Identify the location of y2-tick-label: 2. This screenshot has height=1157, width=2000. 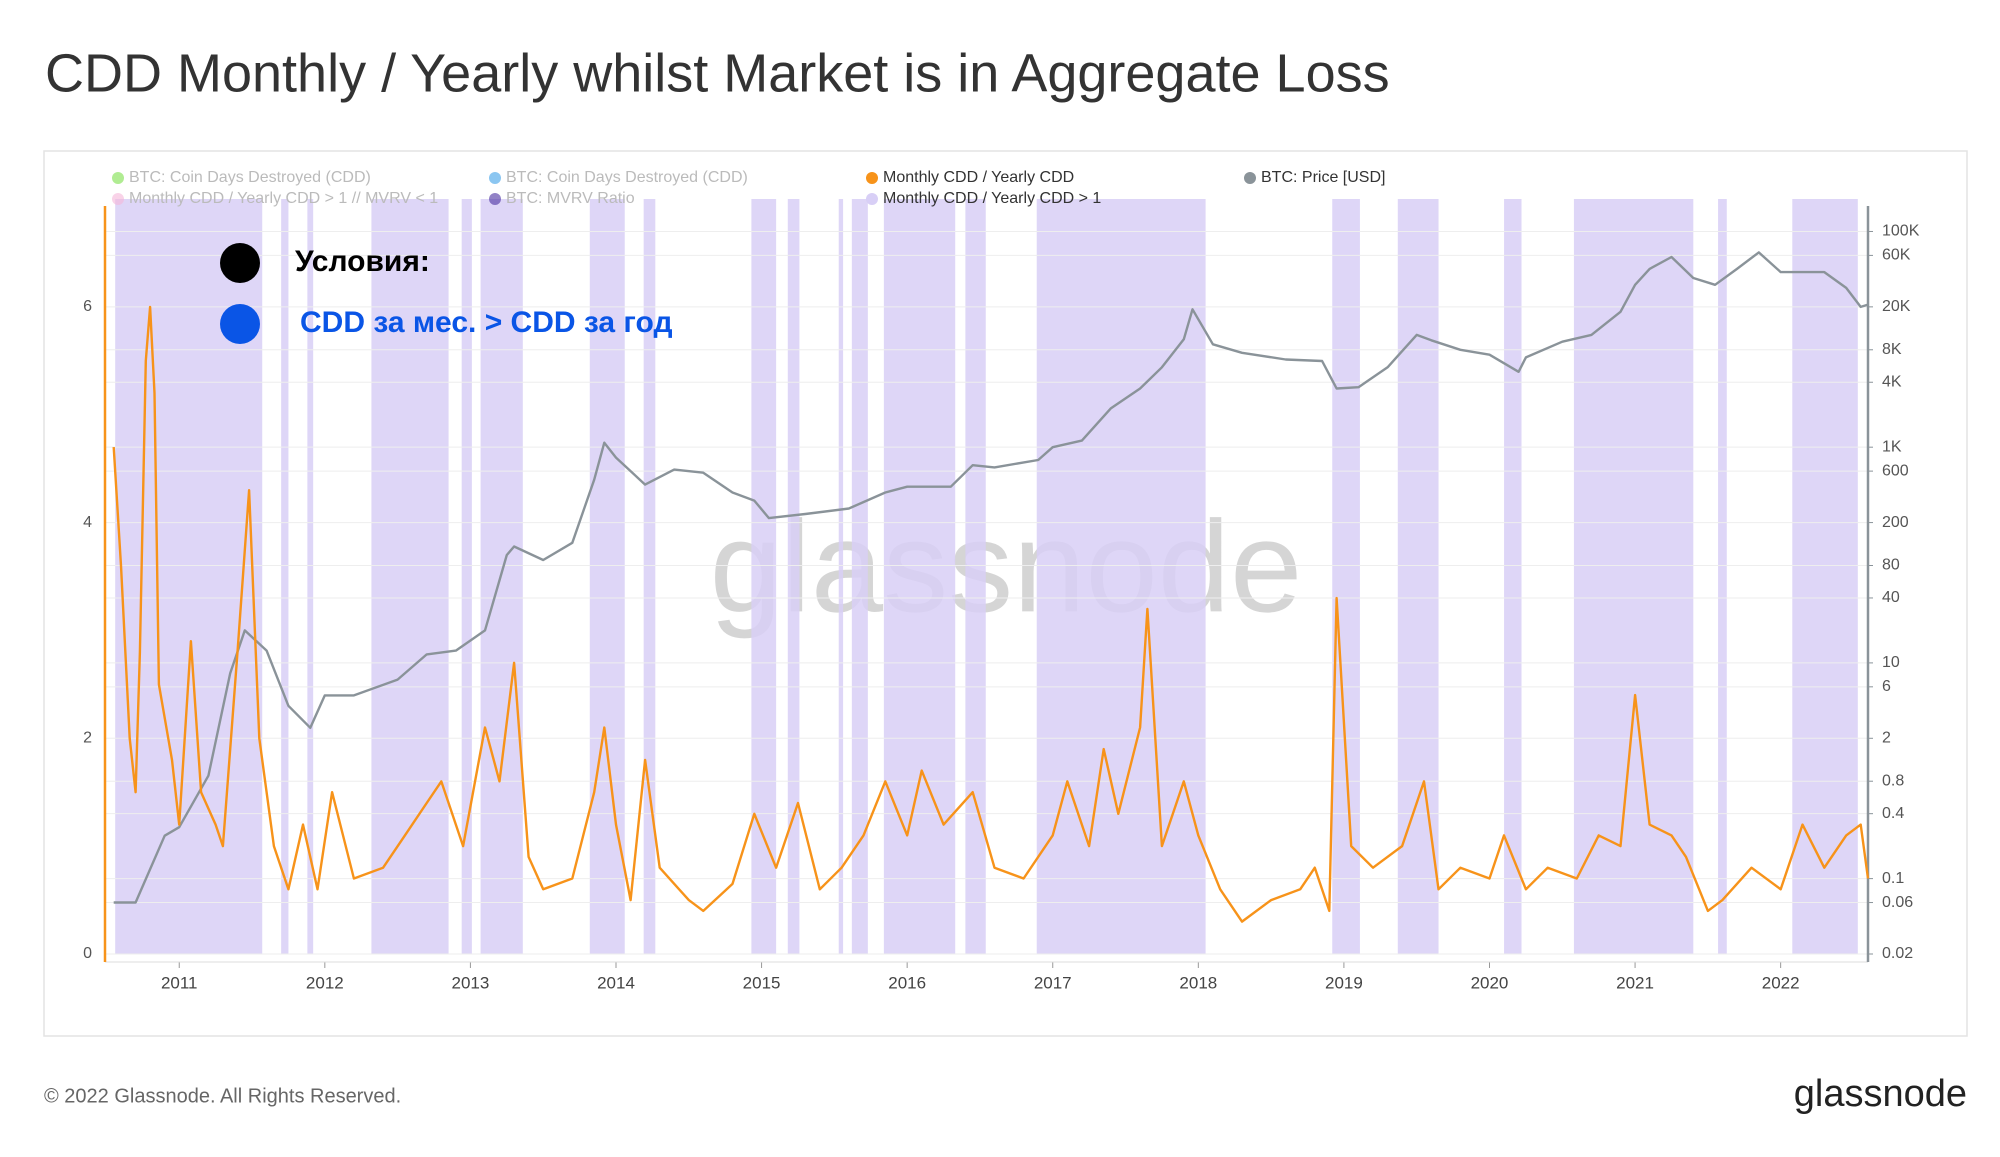
(1886, 738).